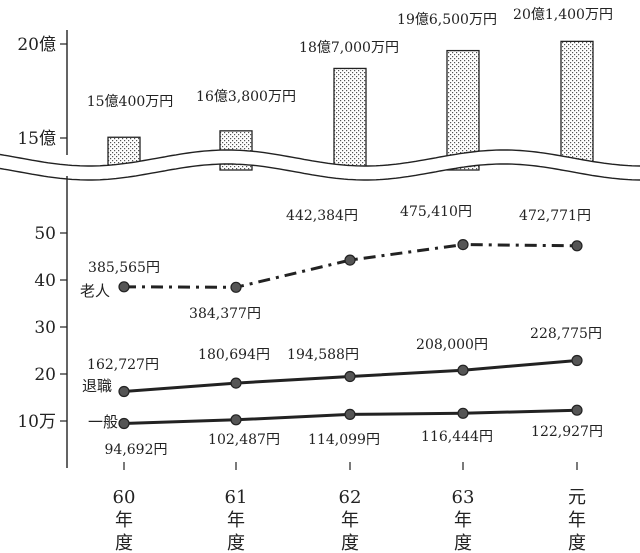 The image size is (640, 553). What do you see at coordinates (36, 45) in the screenshot?
I see `upper-y-tick-label-2: 20億` at bounding box center [36, 45].